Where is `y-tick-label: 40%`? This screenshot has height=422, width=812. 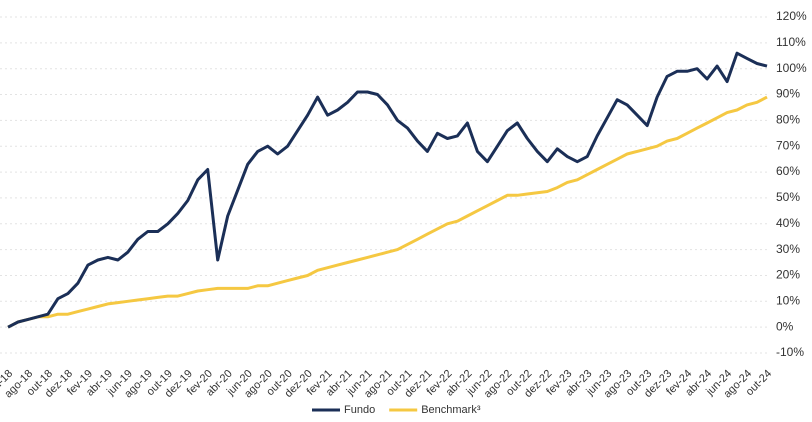
y-tick-label: 40% is located at coordinates (788, 223).